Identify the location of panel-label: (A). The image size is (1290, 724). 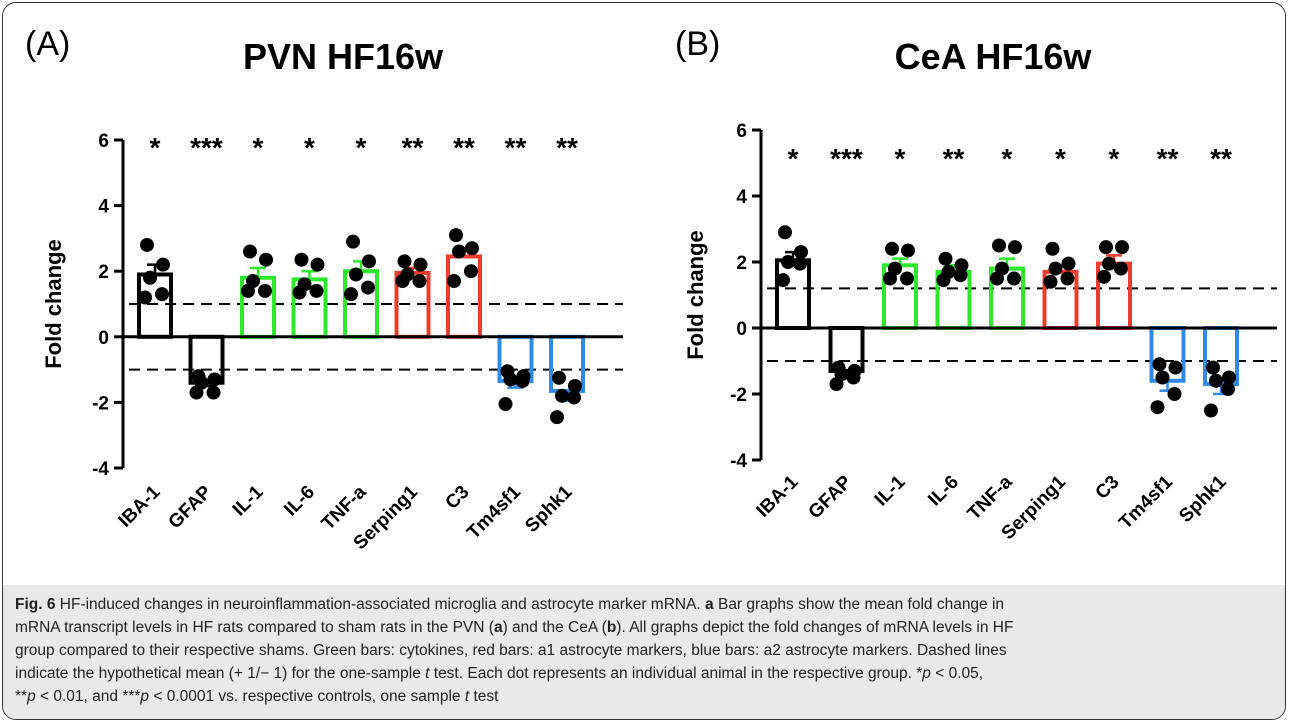
(47, 44).